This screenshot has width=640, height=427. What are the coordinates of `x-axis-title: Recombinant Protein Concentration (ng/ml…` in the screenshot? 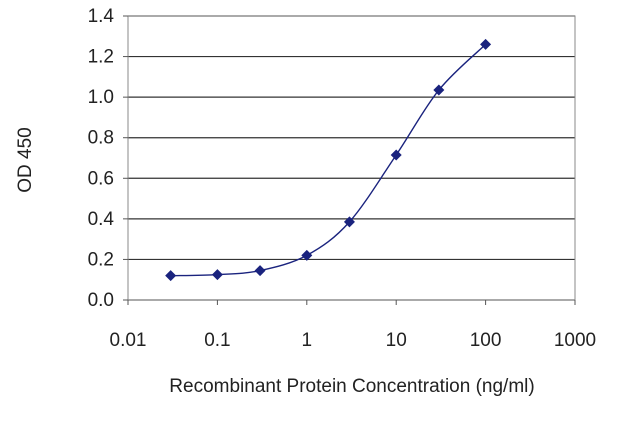 It's located at (351, 386).